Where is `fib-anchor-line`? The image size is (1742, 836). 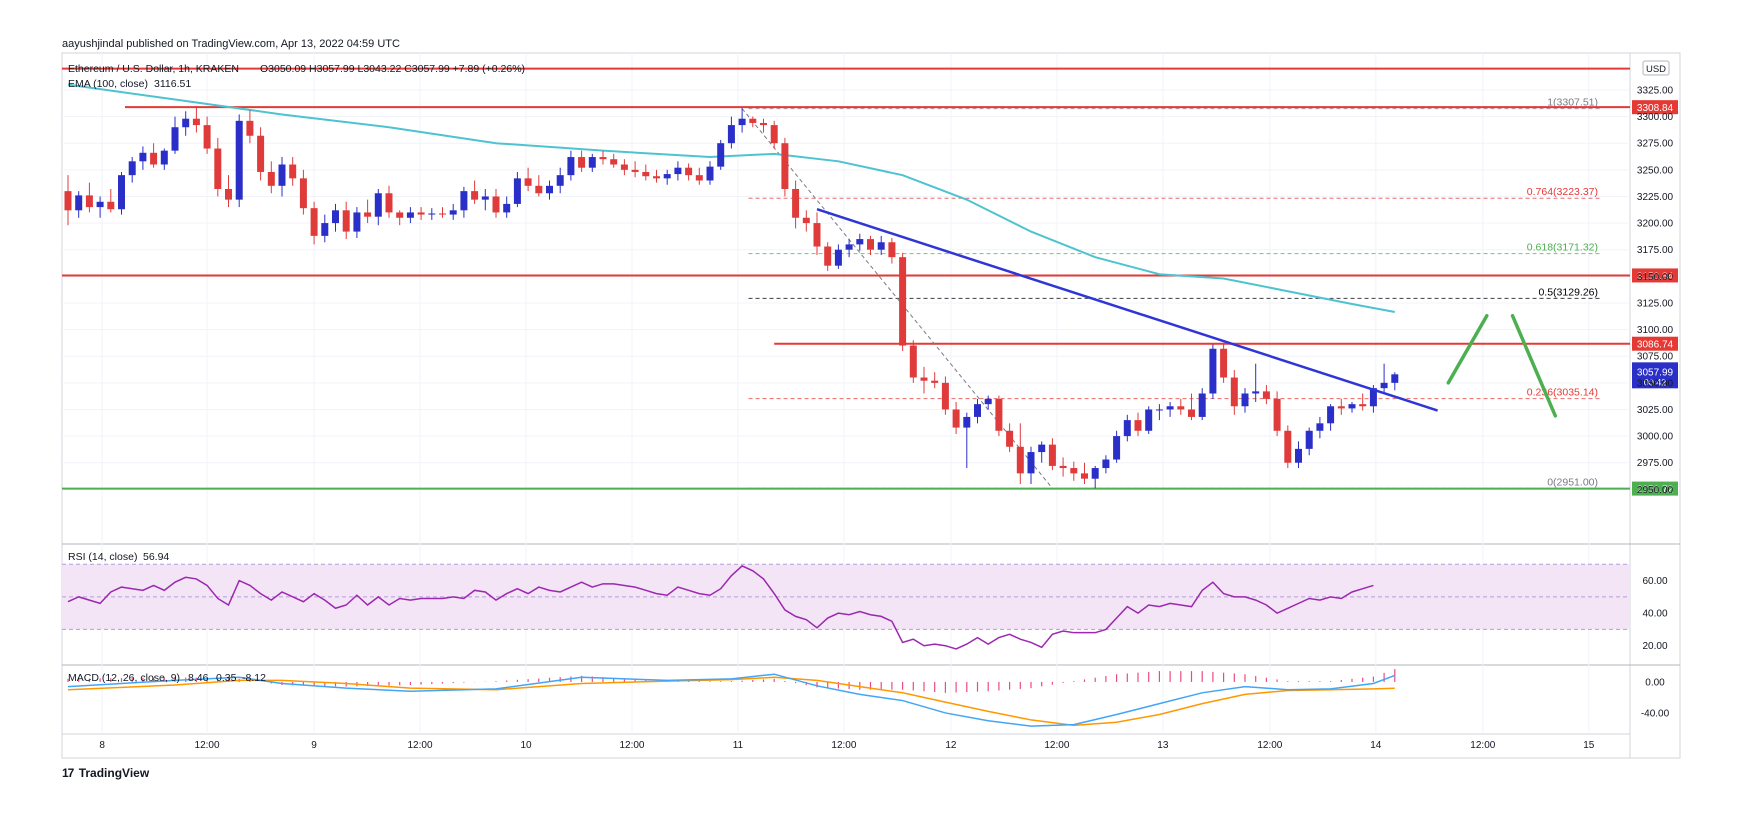
fib-anchor-line is located at coordinates (897, 298).